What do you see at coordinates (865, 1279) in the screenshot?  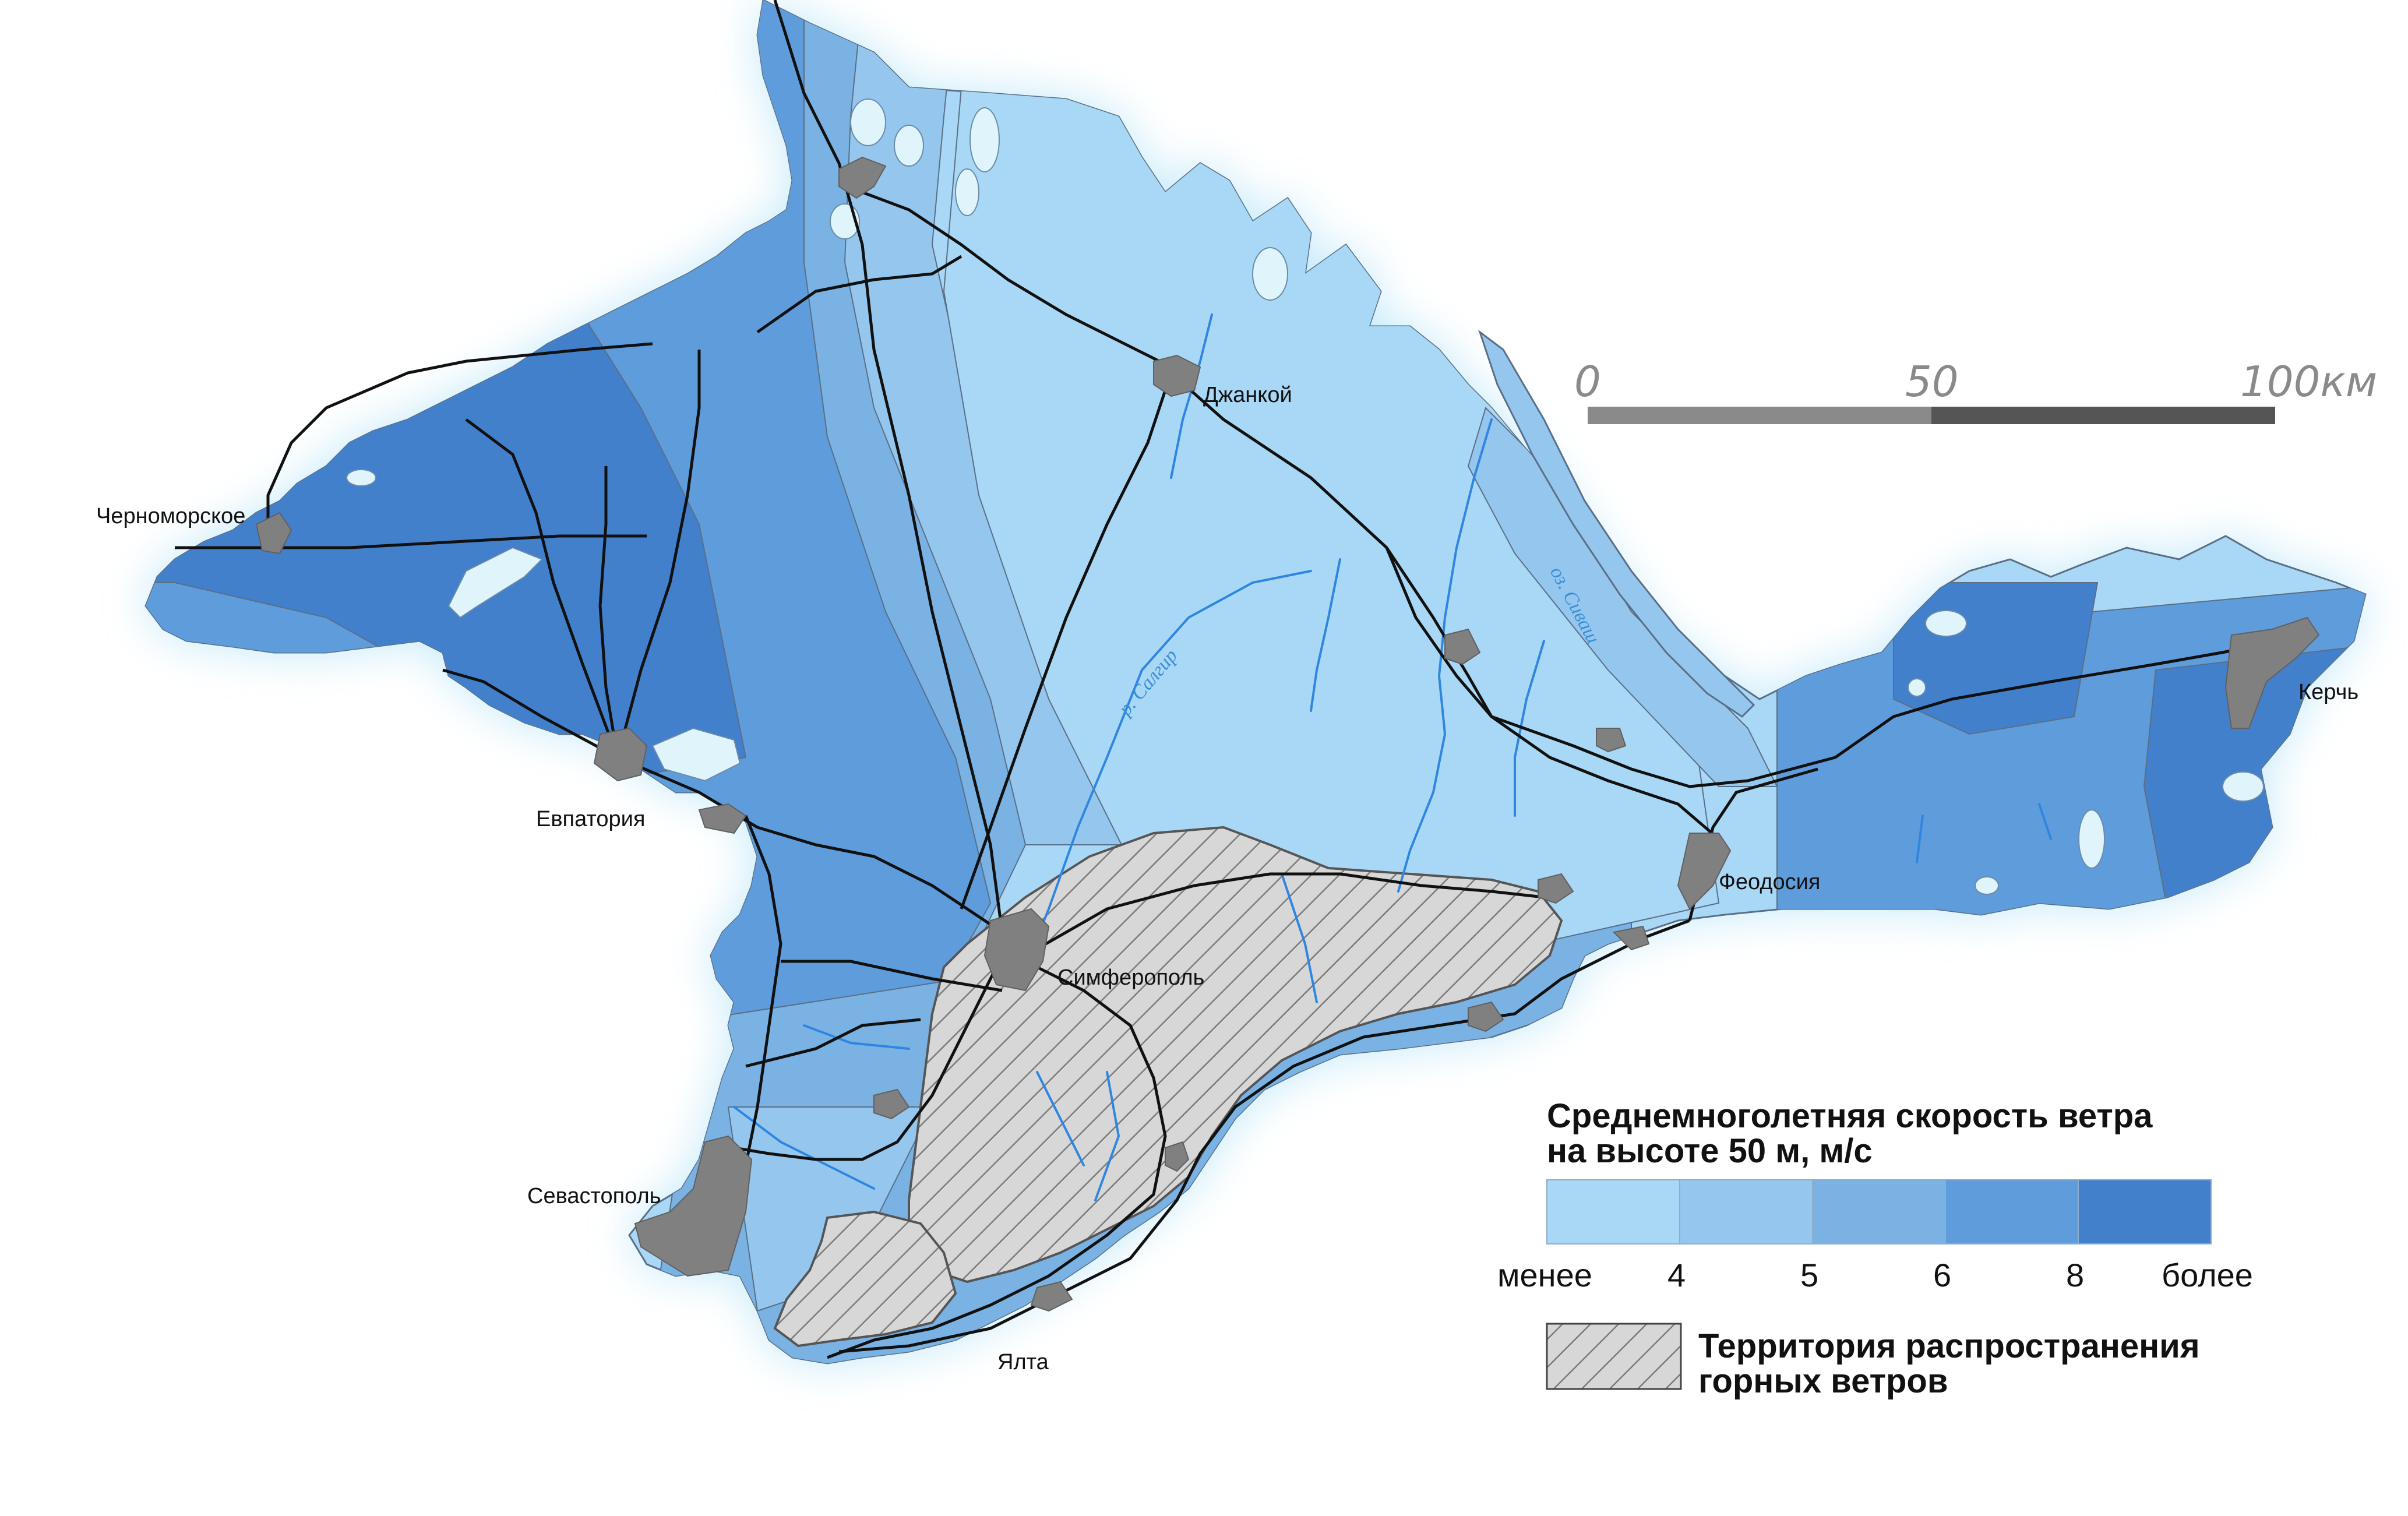 I see `hatch-southwest` at bounding box center [865, 1279].